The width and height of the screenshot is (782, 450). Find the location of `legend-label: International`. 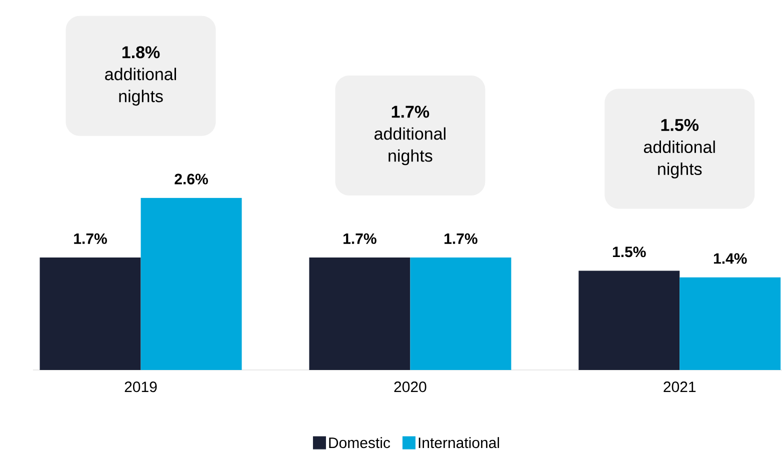

legend-label: International is located at coordinates (459, 442).